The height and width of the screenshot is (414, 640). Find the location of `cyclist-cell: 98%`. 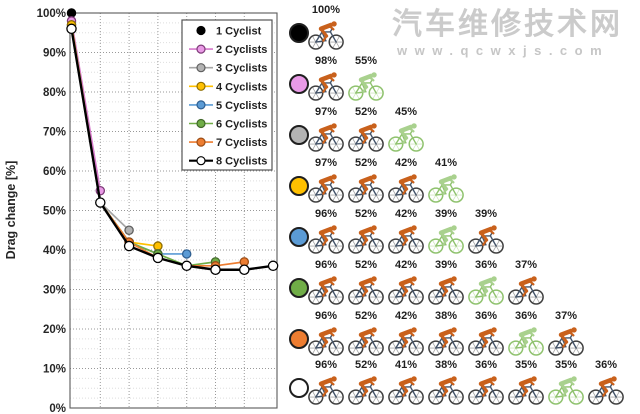

cyclist-cell: 98% is located at coordinates (326, 78).